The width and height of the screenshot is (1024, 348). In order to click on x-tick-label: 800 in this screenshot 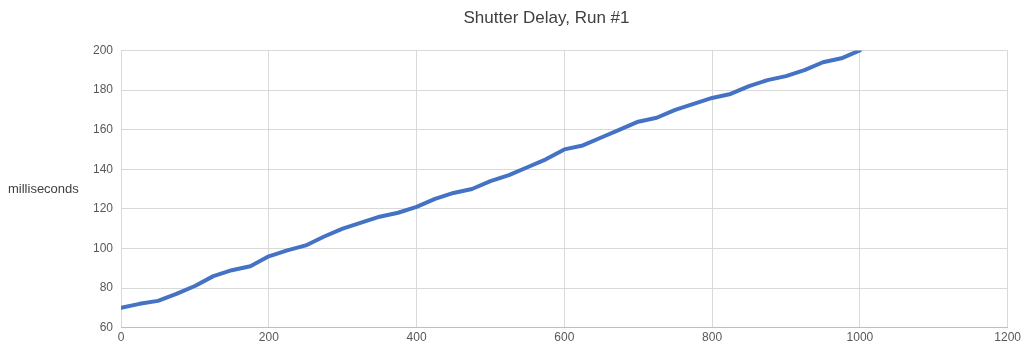, I will do `click(712, 337)`.